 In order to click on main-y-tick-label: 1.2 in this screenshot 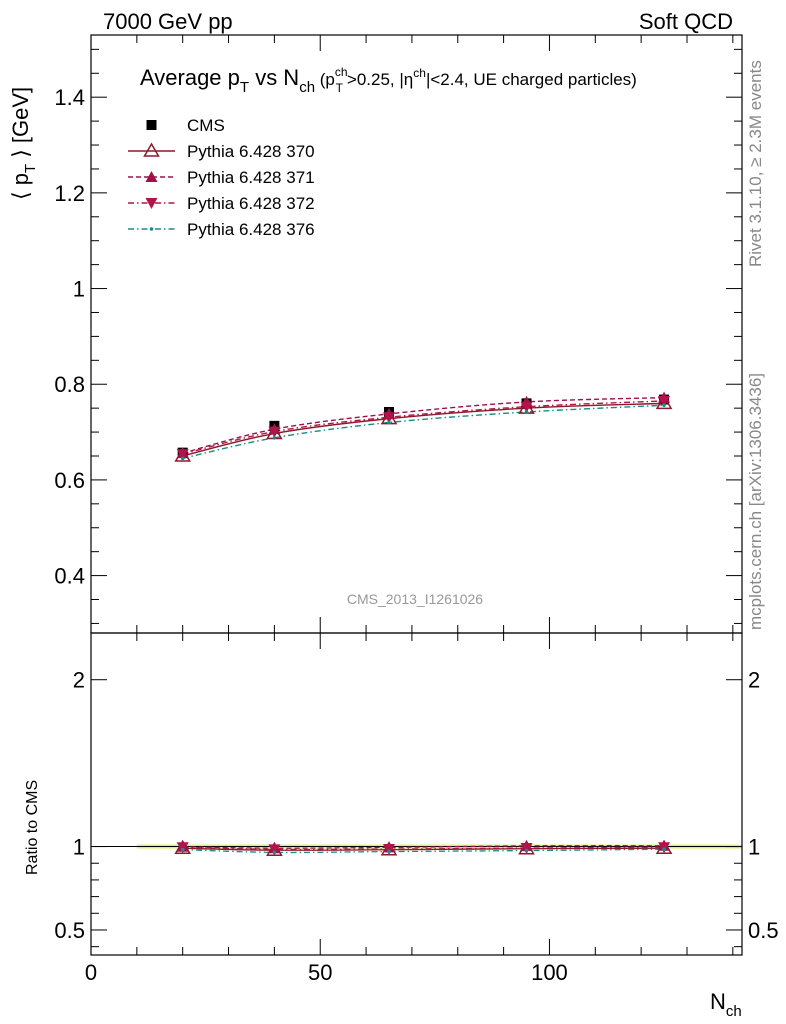, I will do `click(69, 193)`.